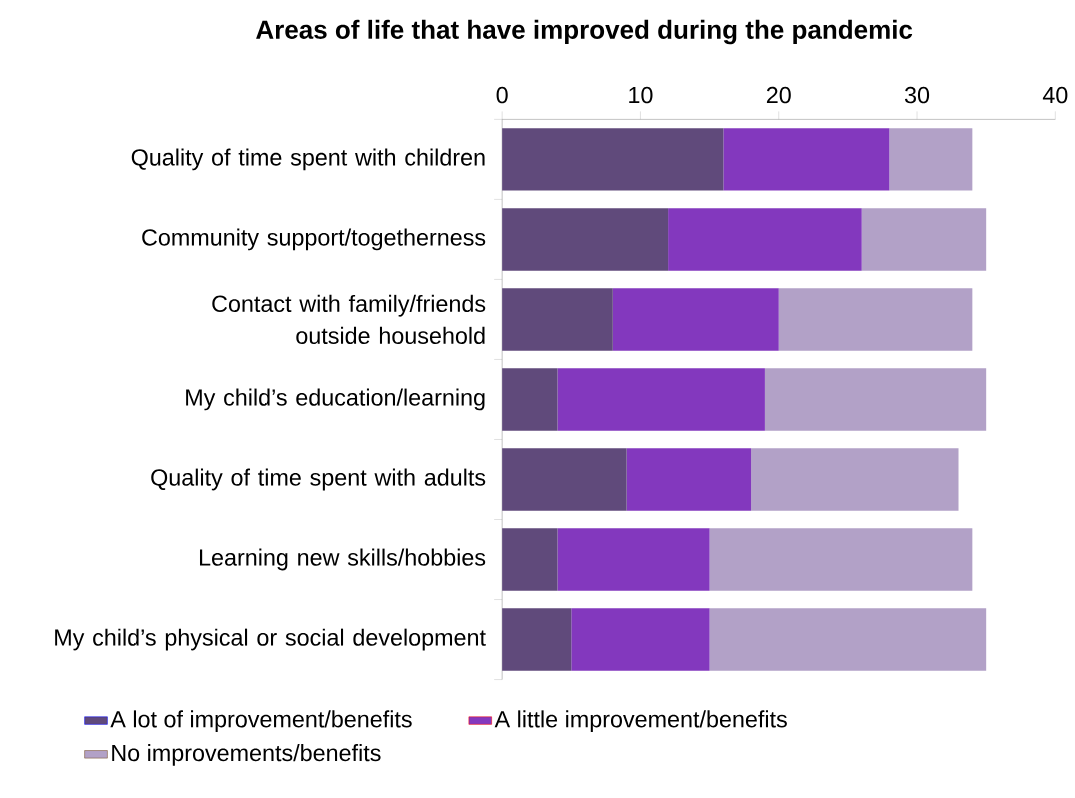 Image resolution: width=1075 pixels, height=798 pixels. What do you see at coordinates (778, 95) in the screenshot?
I see `x-tick-label: 20` at bounding box center [778, 95].